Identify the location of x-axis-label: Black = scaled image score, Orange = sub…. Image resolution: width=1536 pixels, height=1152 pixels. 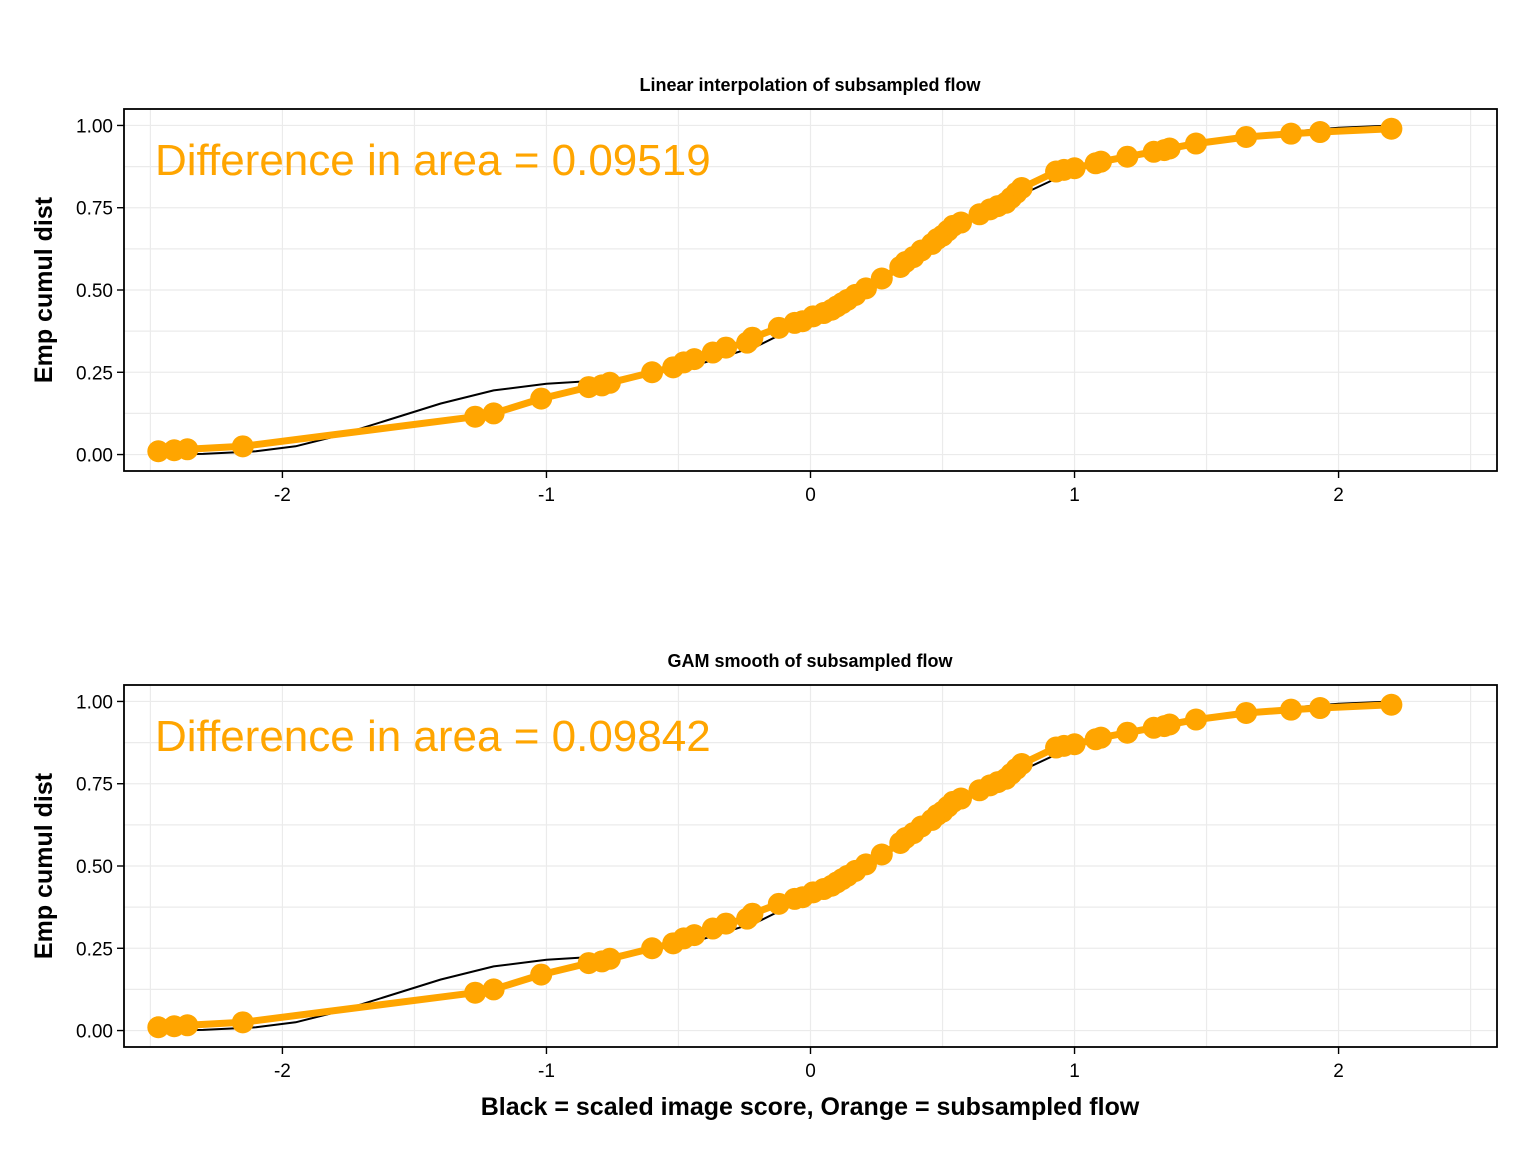
(810, 1107).